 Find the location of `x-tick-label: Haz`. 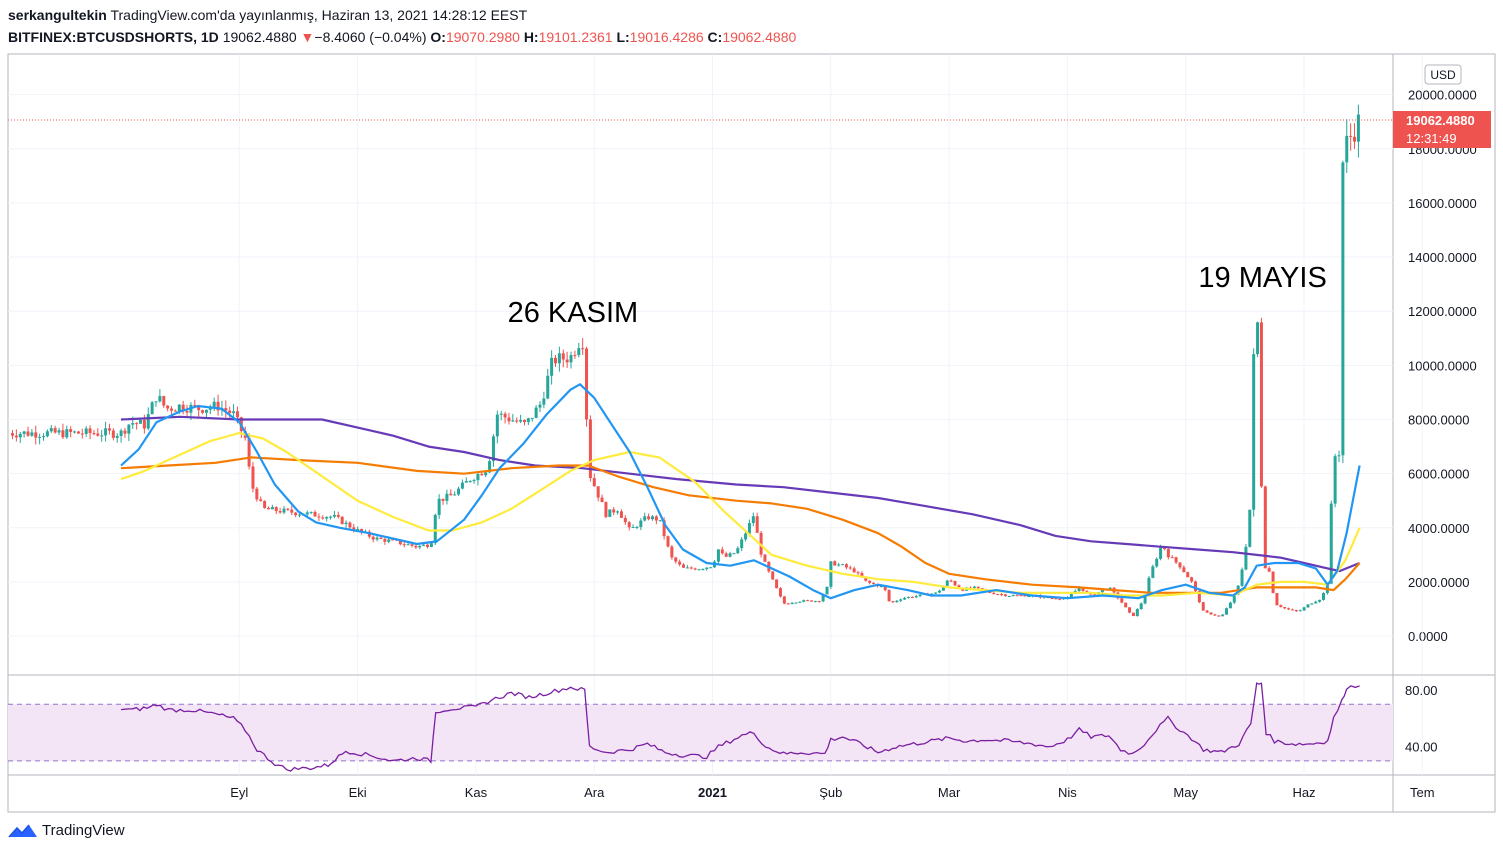

x-tick-label: Haz is located at coordinates (1303, 792).